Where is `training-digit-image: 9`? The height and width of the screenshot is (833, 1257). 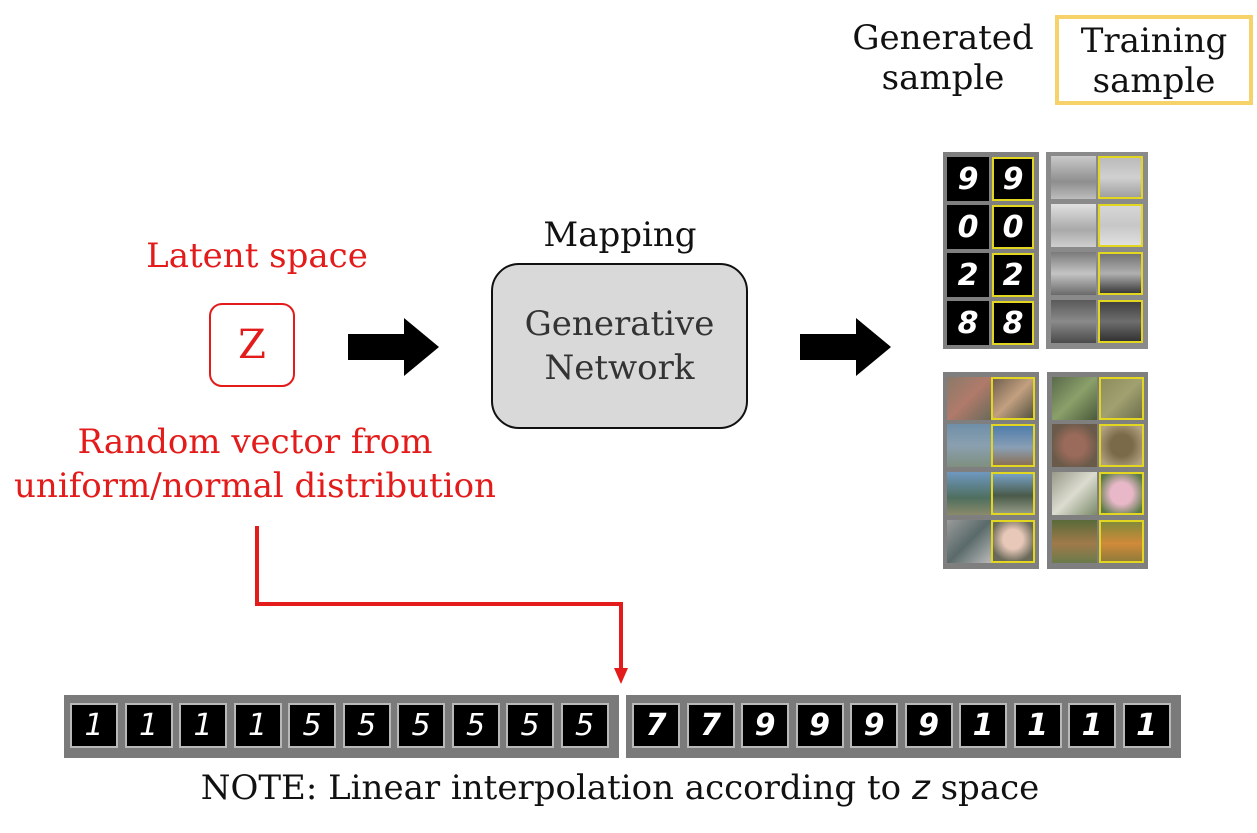 training-digit-image: 9 is located at coordinates (1013, 179).